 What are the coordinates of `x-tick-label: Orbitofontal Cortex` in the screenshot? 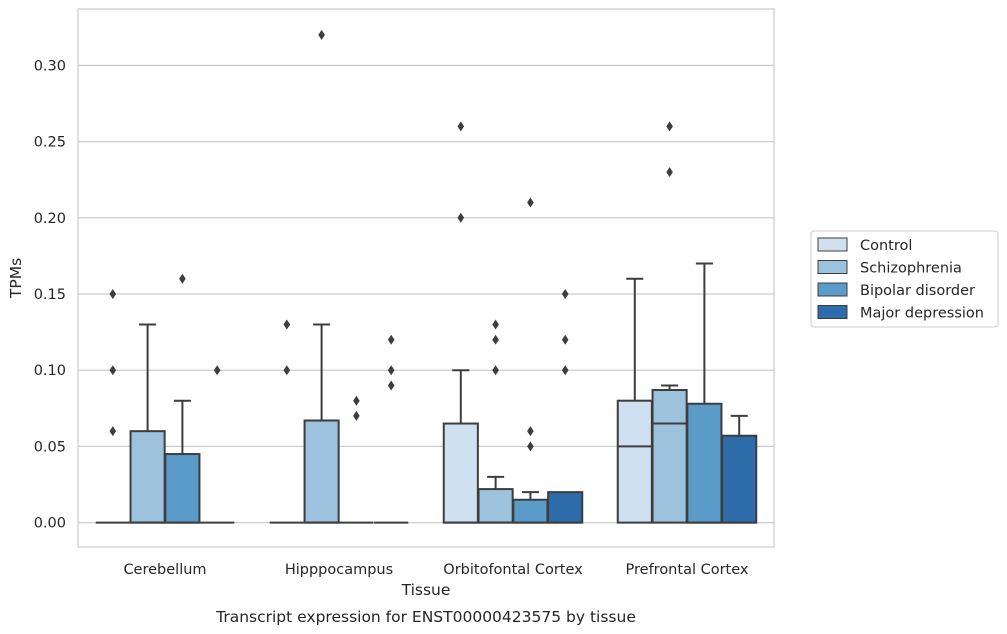 It's located at (513, 570).